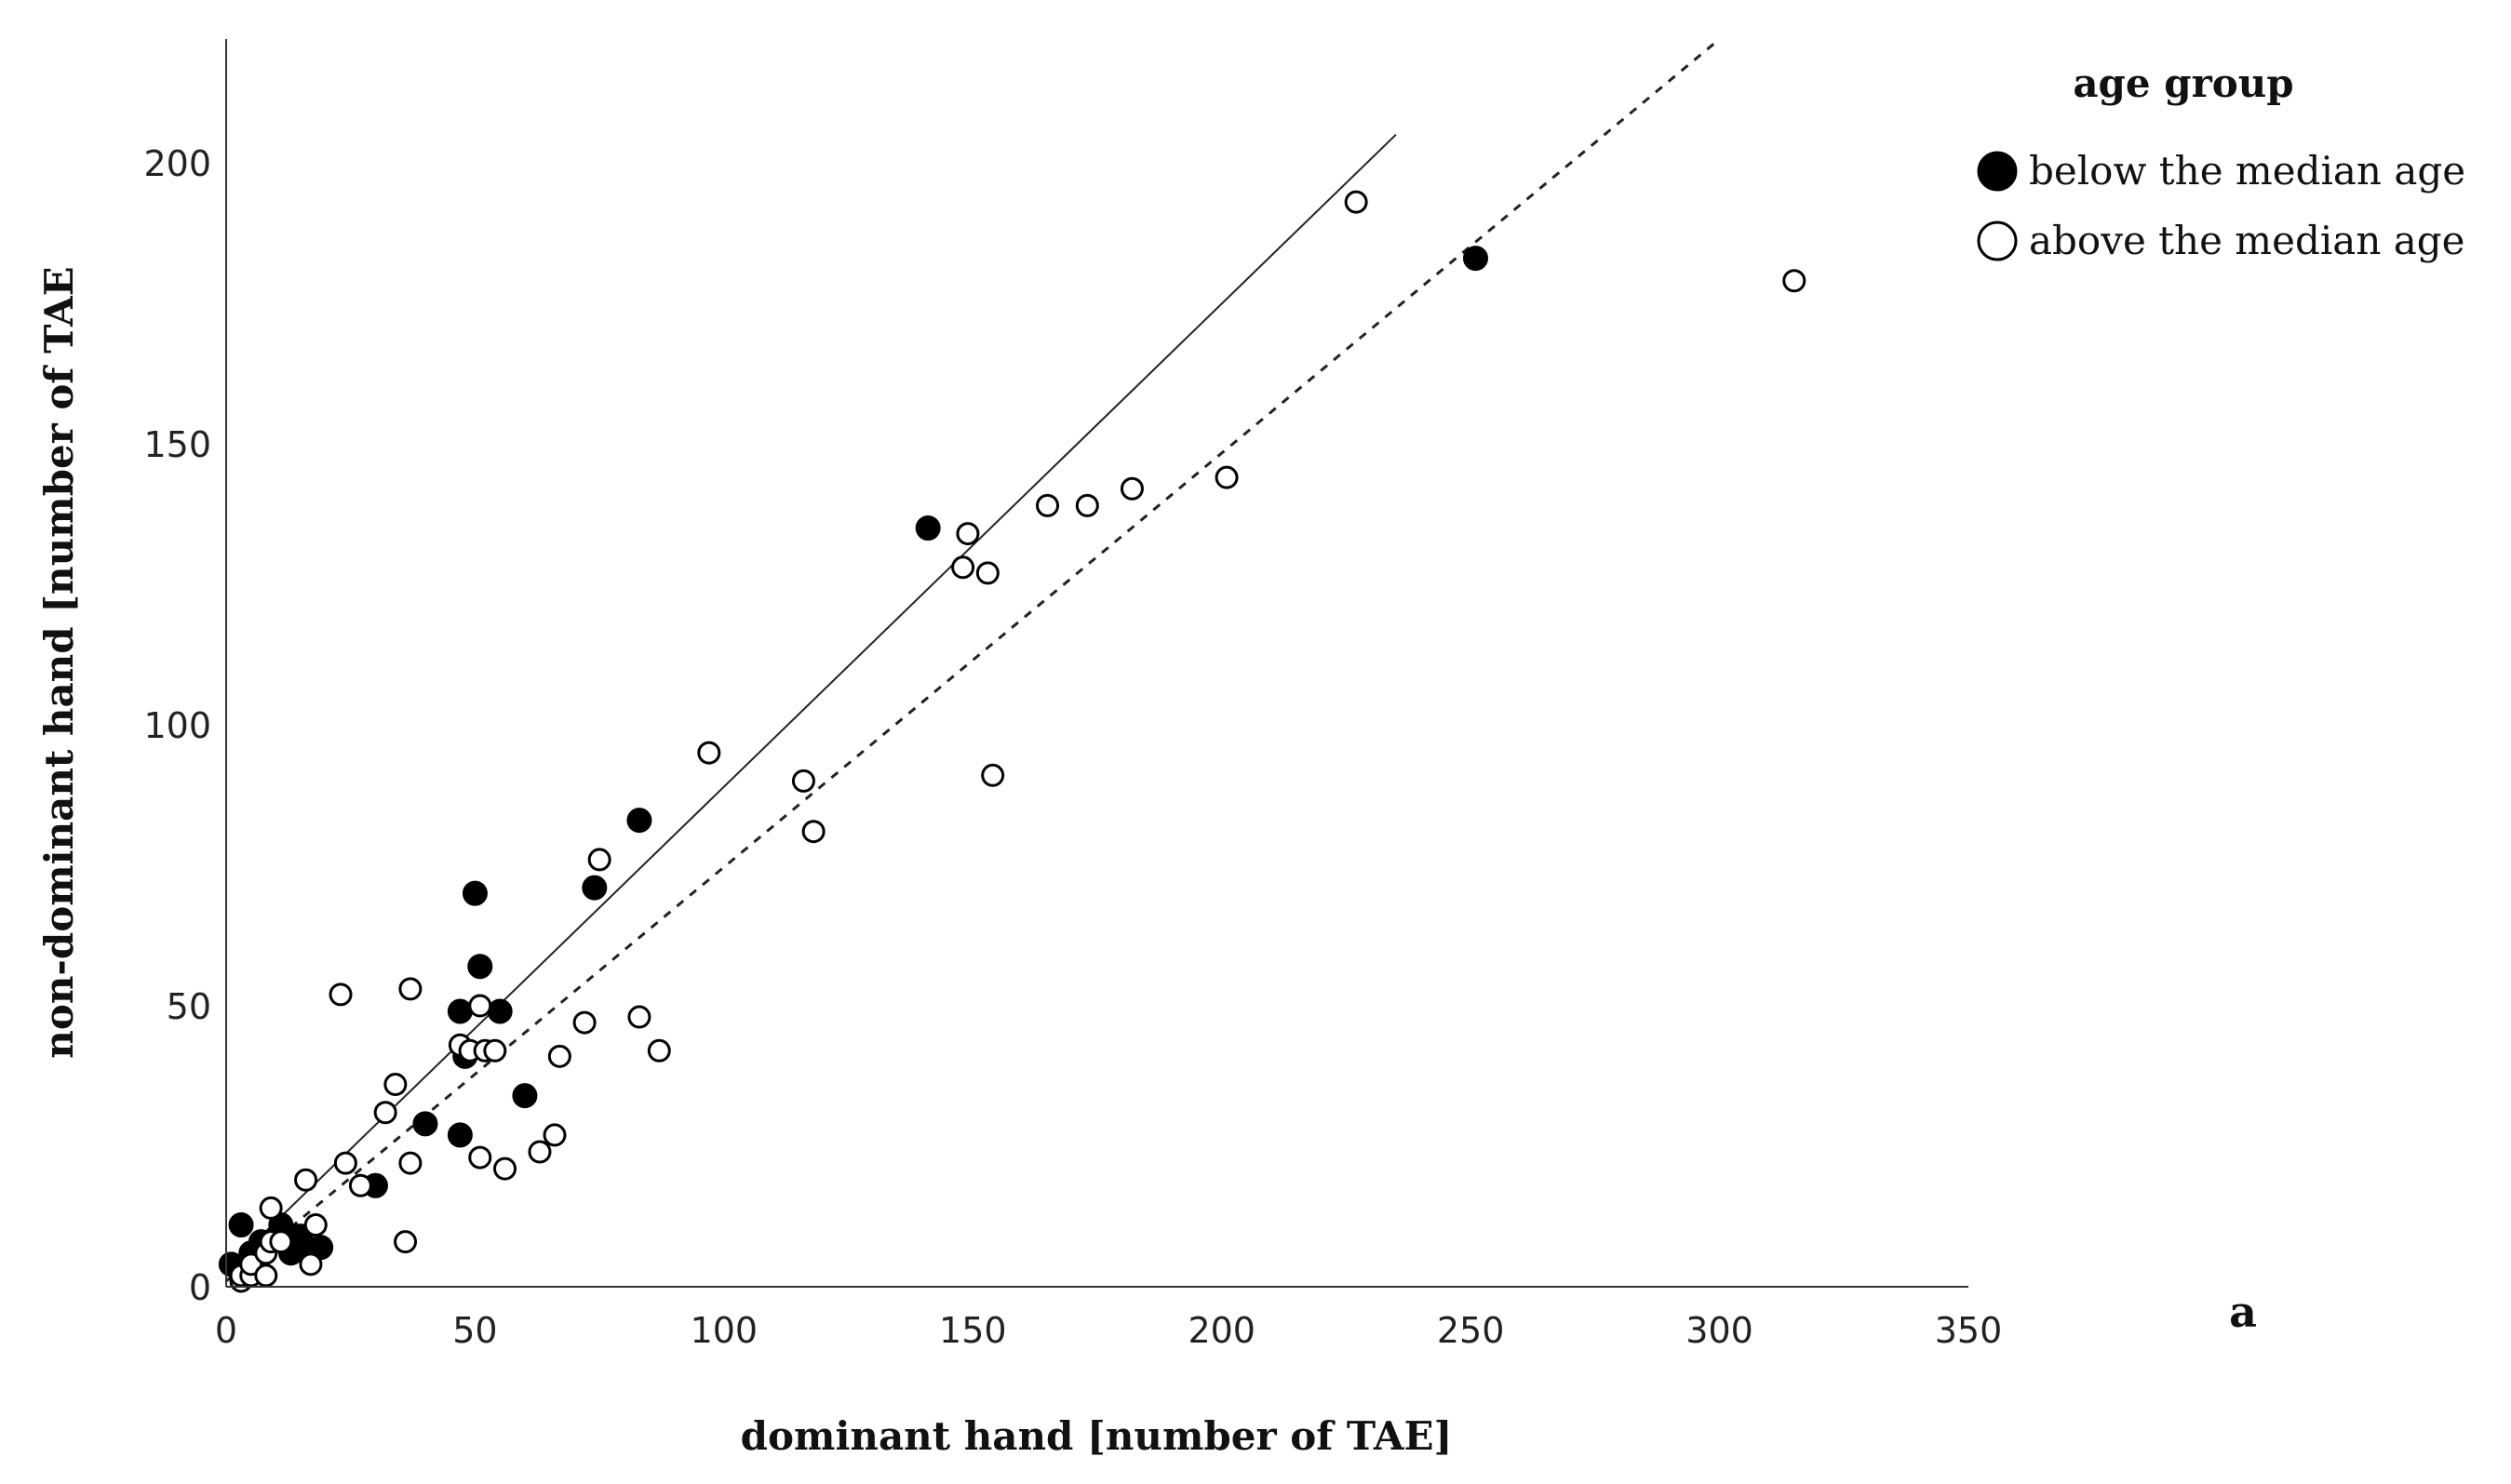 The height and width of the screenshot is (1484, 2511). Describe the element at coordinates (2243, 1312) in the screenshot. I see `panel-label: a` at that location.